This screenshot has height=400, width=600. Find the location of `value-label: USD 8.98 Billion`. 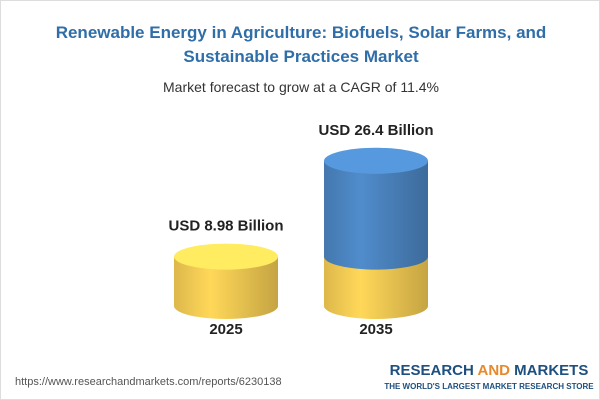

value-label: USD 8.98 Billion is located at coordinates (225, 226).